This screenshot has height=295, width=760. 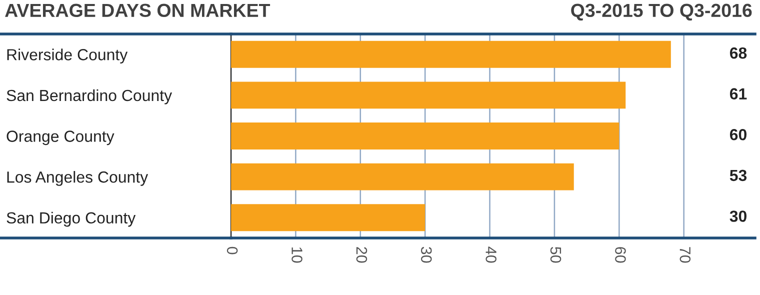 What do you see at coordinates (738, 94) in the screenshot?
I see `data-label: 61` at bounding box center [738, 94].